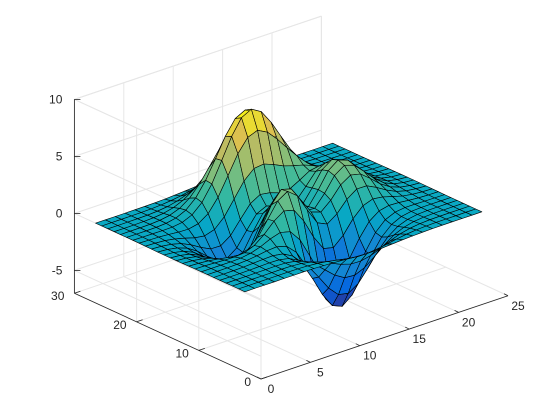 The width and height of the screenshot is (560, 420). What do you see at coordinates (120, 325) in the screenshot?
I see `y-tick-label: 20` at bounding box center [120, 325].